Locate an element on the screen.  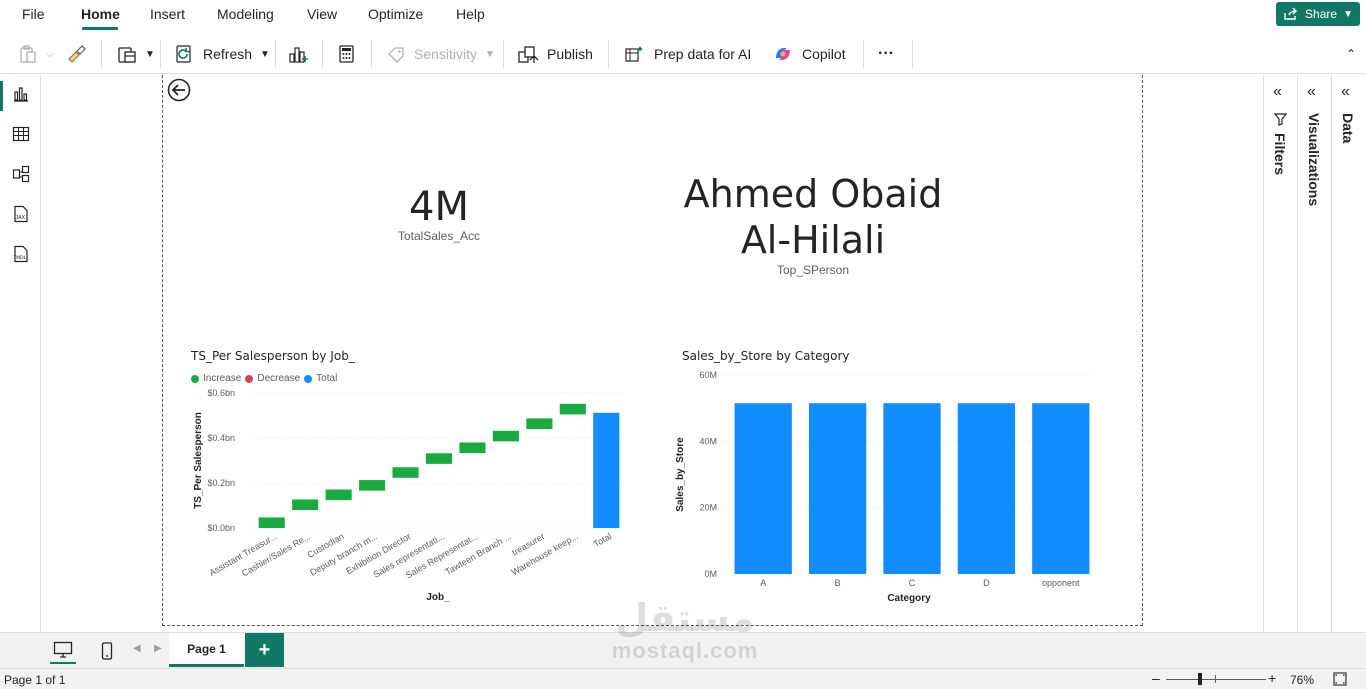
share-button: Share ▼ is located at coordinates (1318, 14).